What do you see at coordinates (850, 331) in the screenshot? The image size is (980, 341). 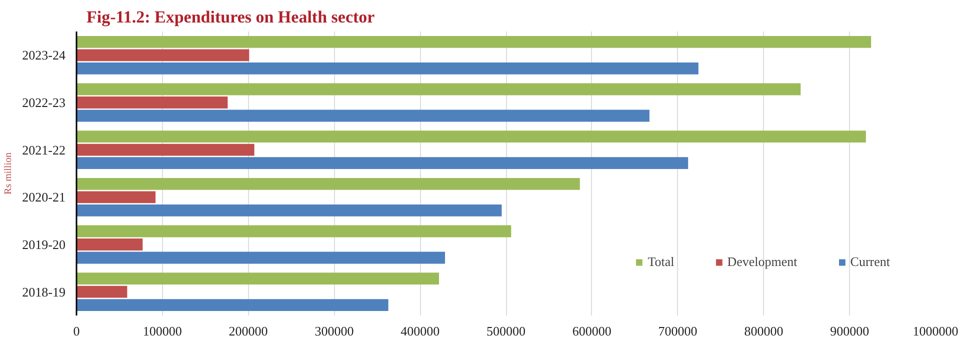 I see `x-tick-label: 900000` at bounding box center [850, 331].